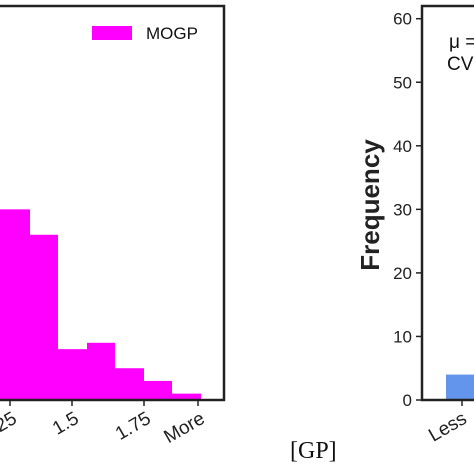 The width and height of the screenshot is (474, 474). What do you see at coordinates (172, 33) in the screenshot?
I see `legend-label-mogp: MOGP` at bounding box center [172, 33].